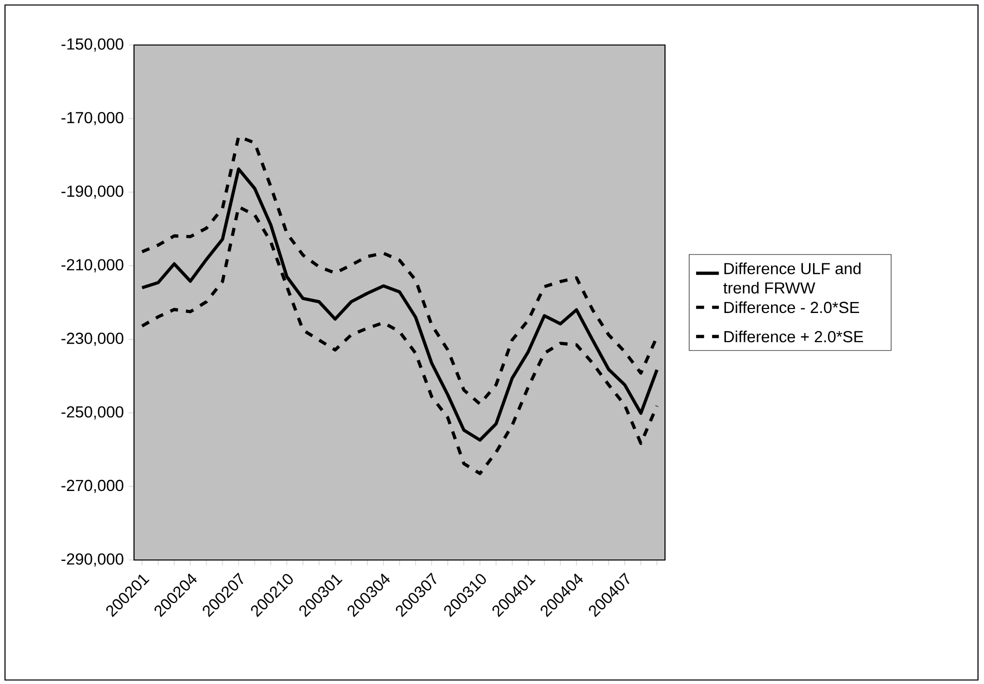 The width and height of the screenshot is (984, 684). What do you see at coordinates (794, 336) in the screenshot?
I see `legend-label: Difference + 2.0*SE` at bounding box center [794, 336].